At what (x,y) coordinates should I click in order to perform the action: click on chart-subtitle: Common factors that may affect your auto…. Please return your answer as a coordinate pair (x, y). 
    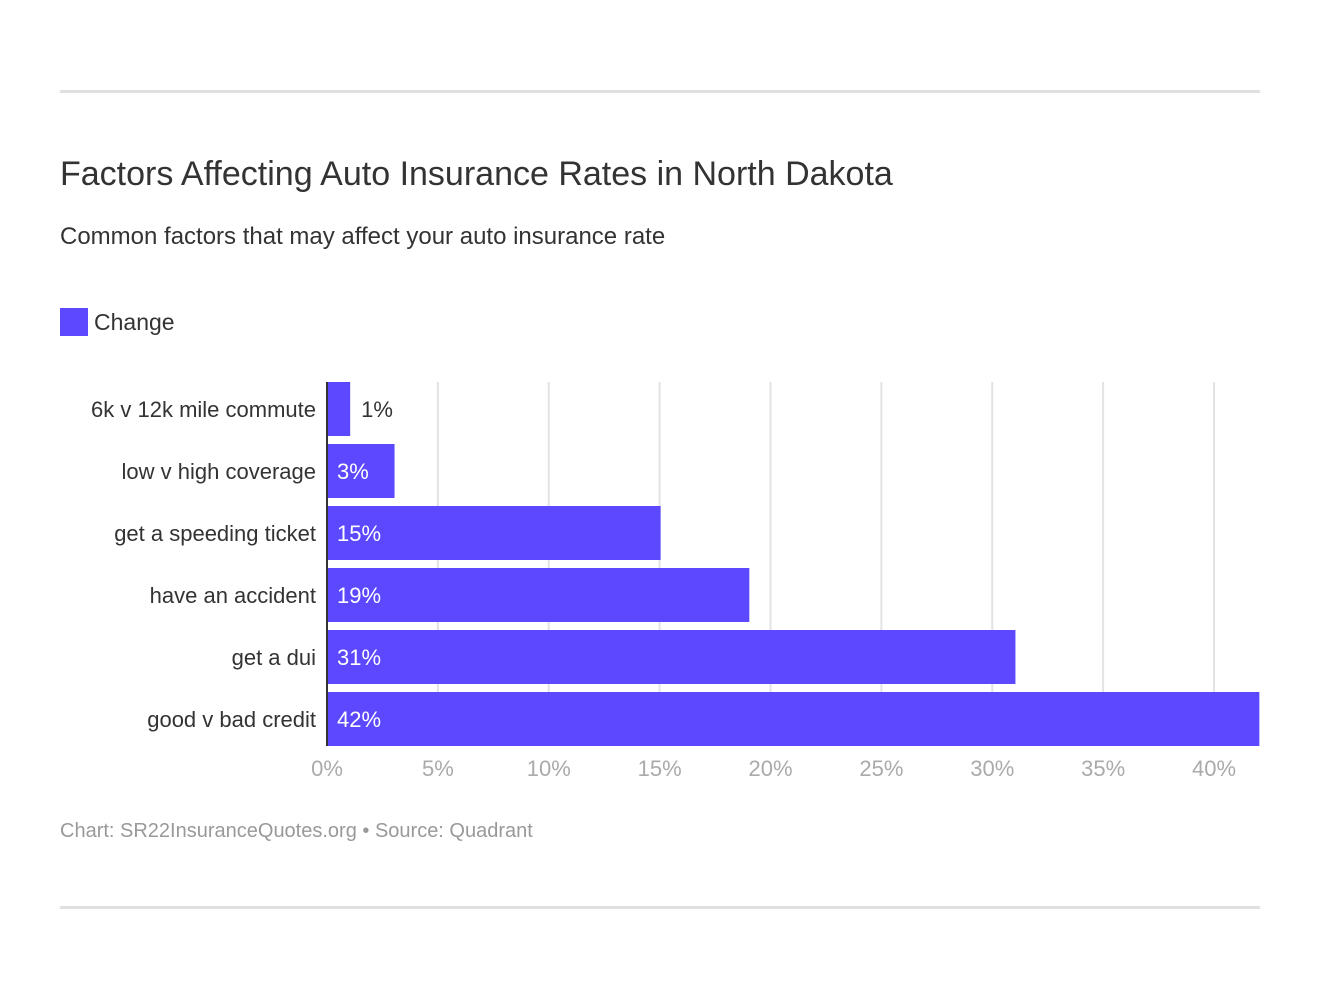
    Looking at the image, I should click on (363, 236).